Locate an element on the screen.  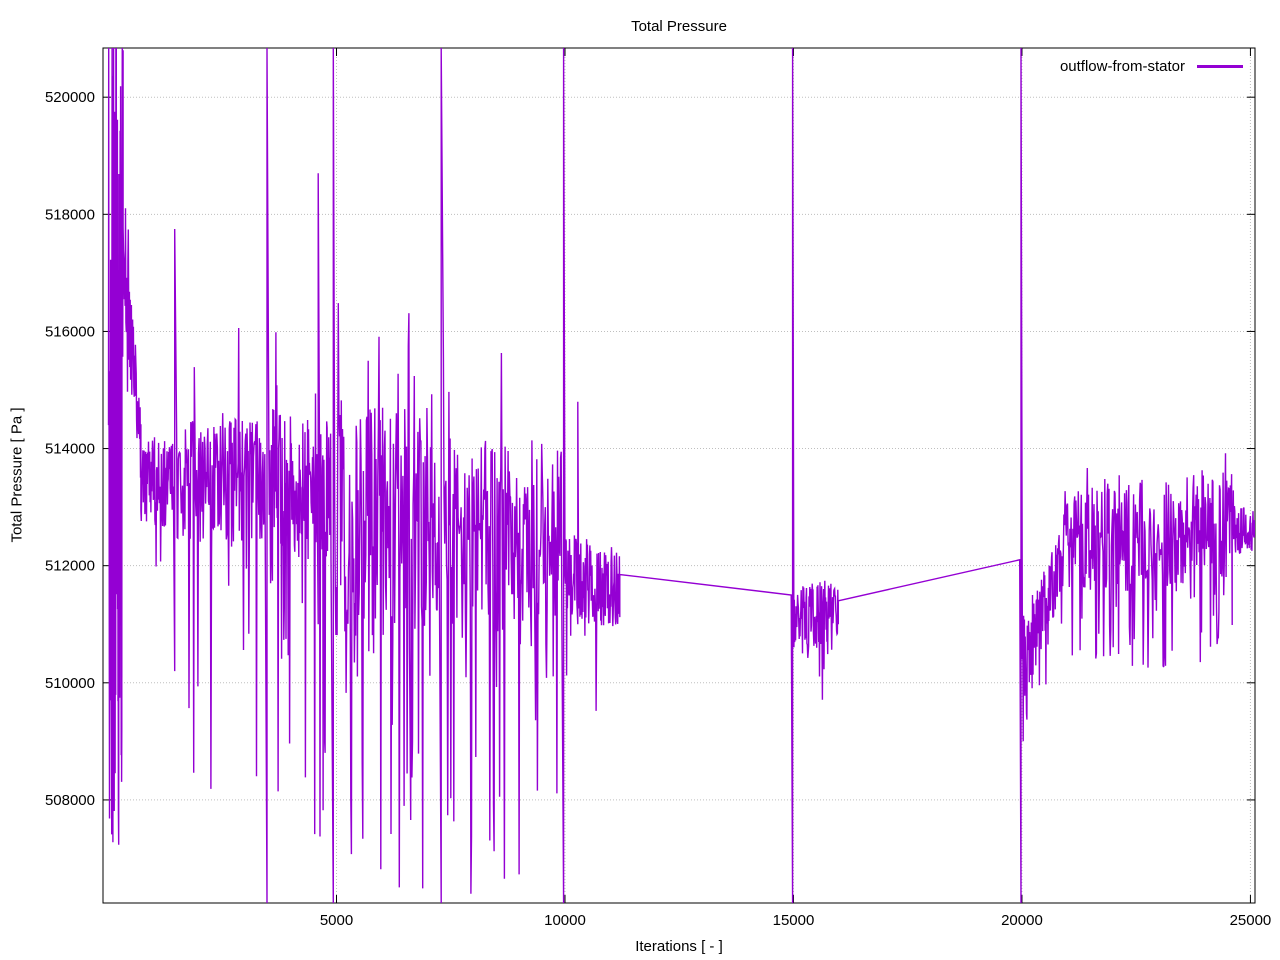
x-tick-label: 5000 is located at coordinates (336, 920).